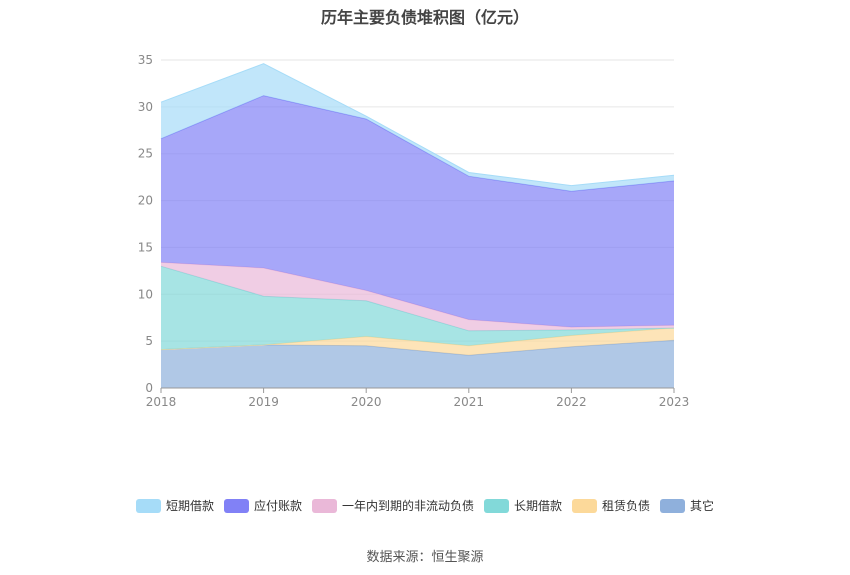 This screenshot has height=575, width=850. Describe the element at coordinates (417, 296) in the screenshot. I see `area-一年内到期的非流动负债` at that location.